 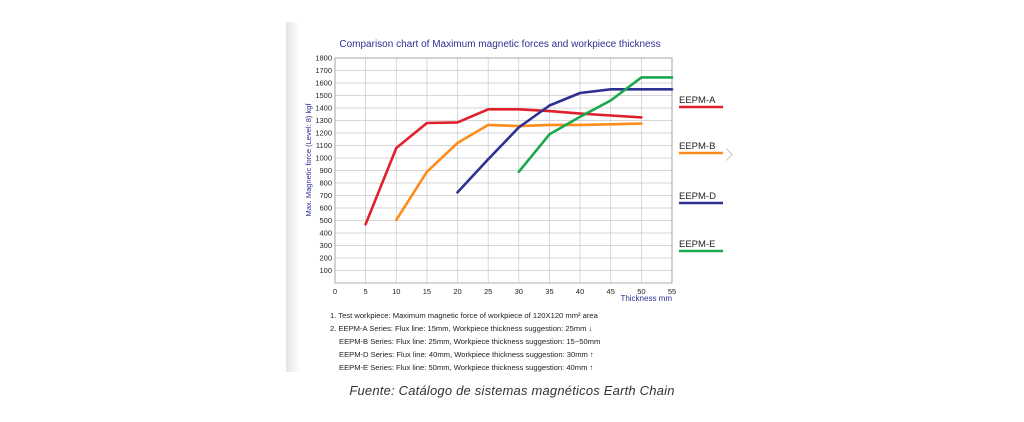 I want to click on y-tick-label: 700, so click(x=325, y=195).